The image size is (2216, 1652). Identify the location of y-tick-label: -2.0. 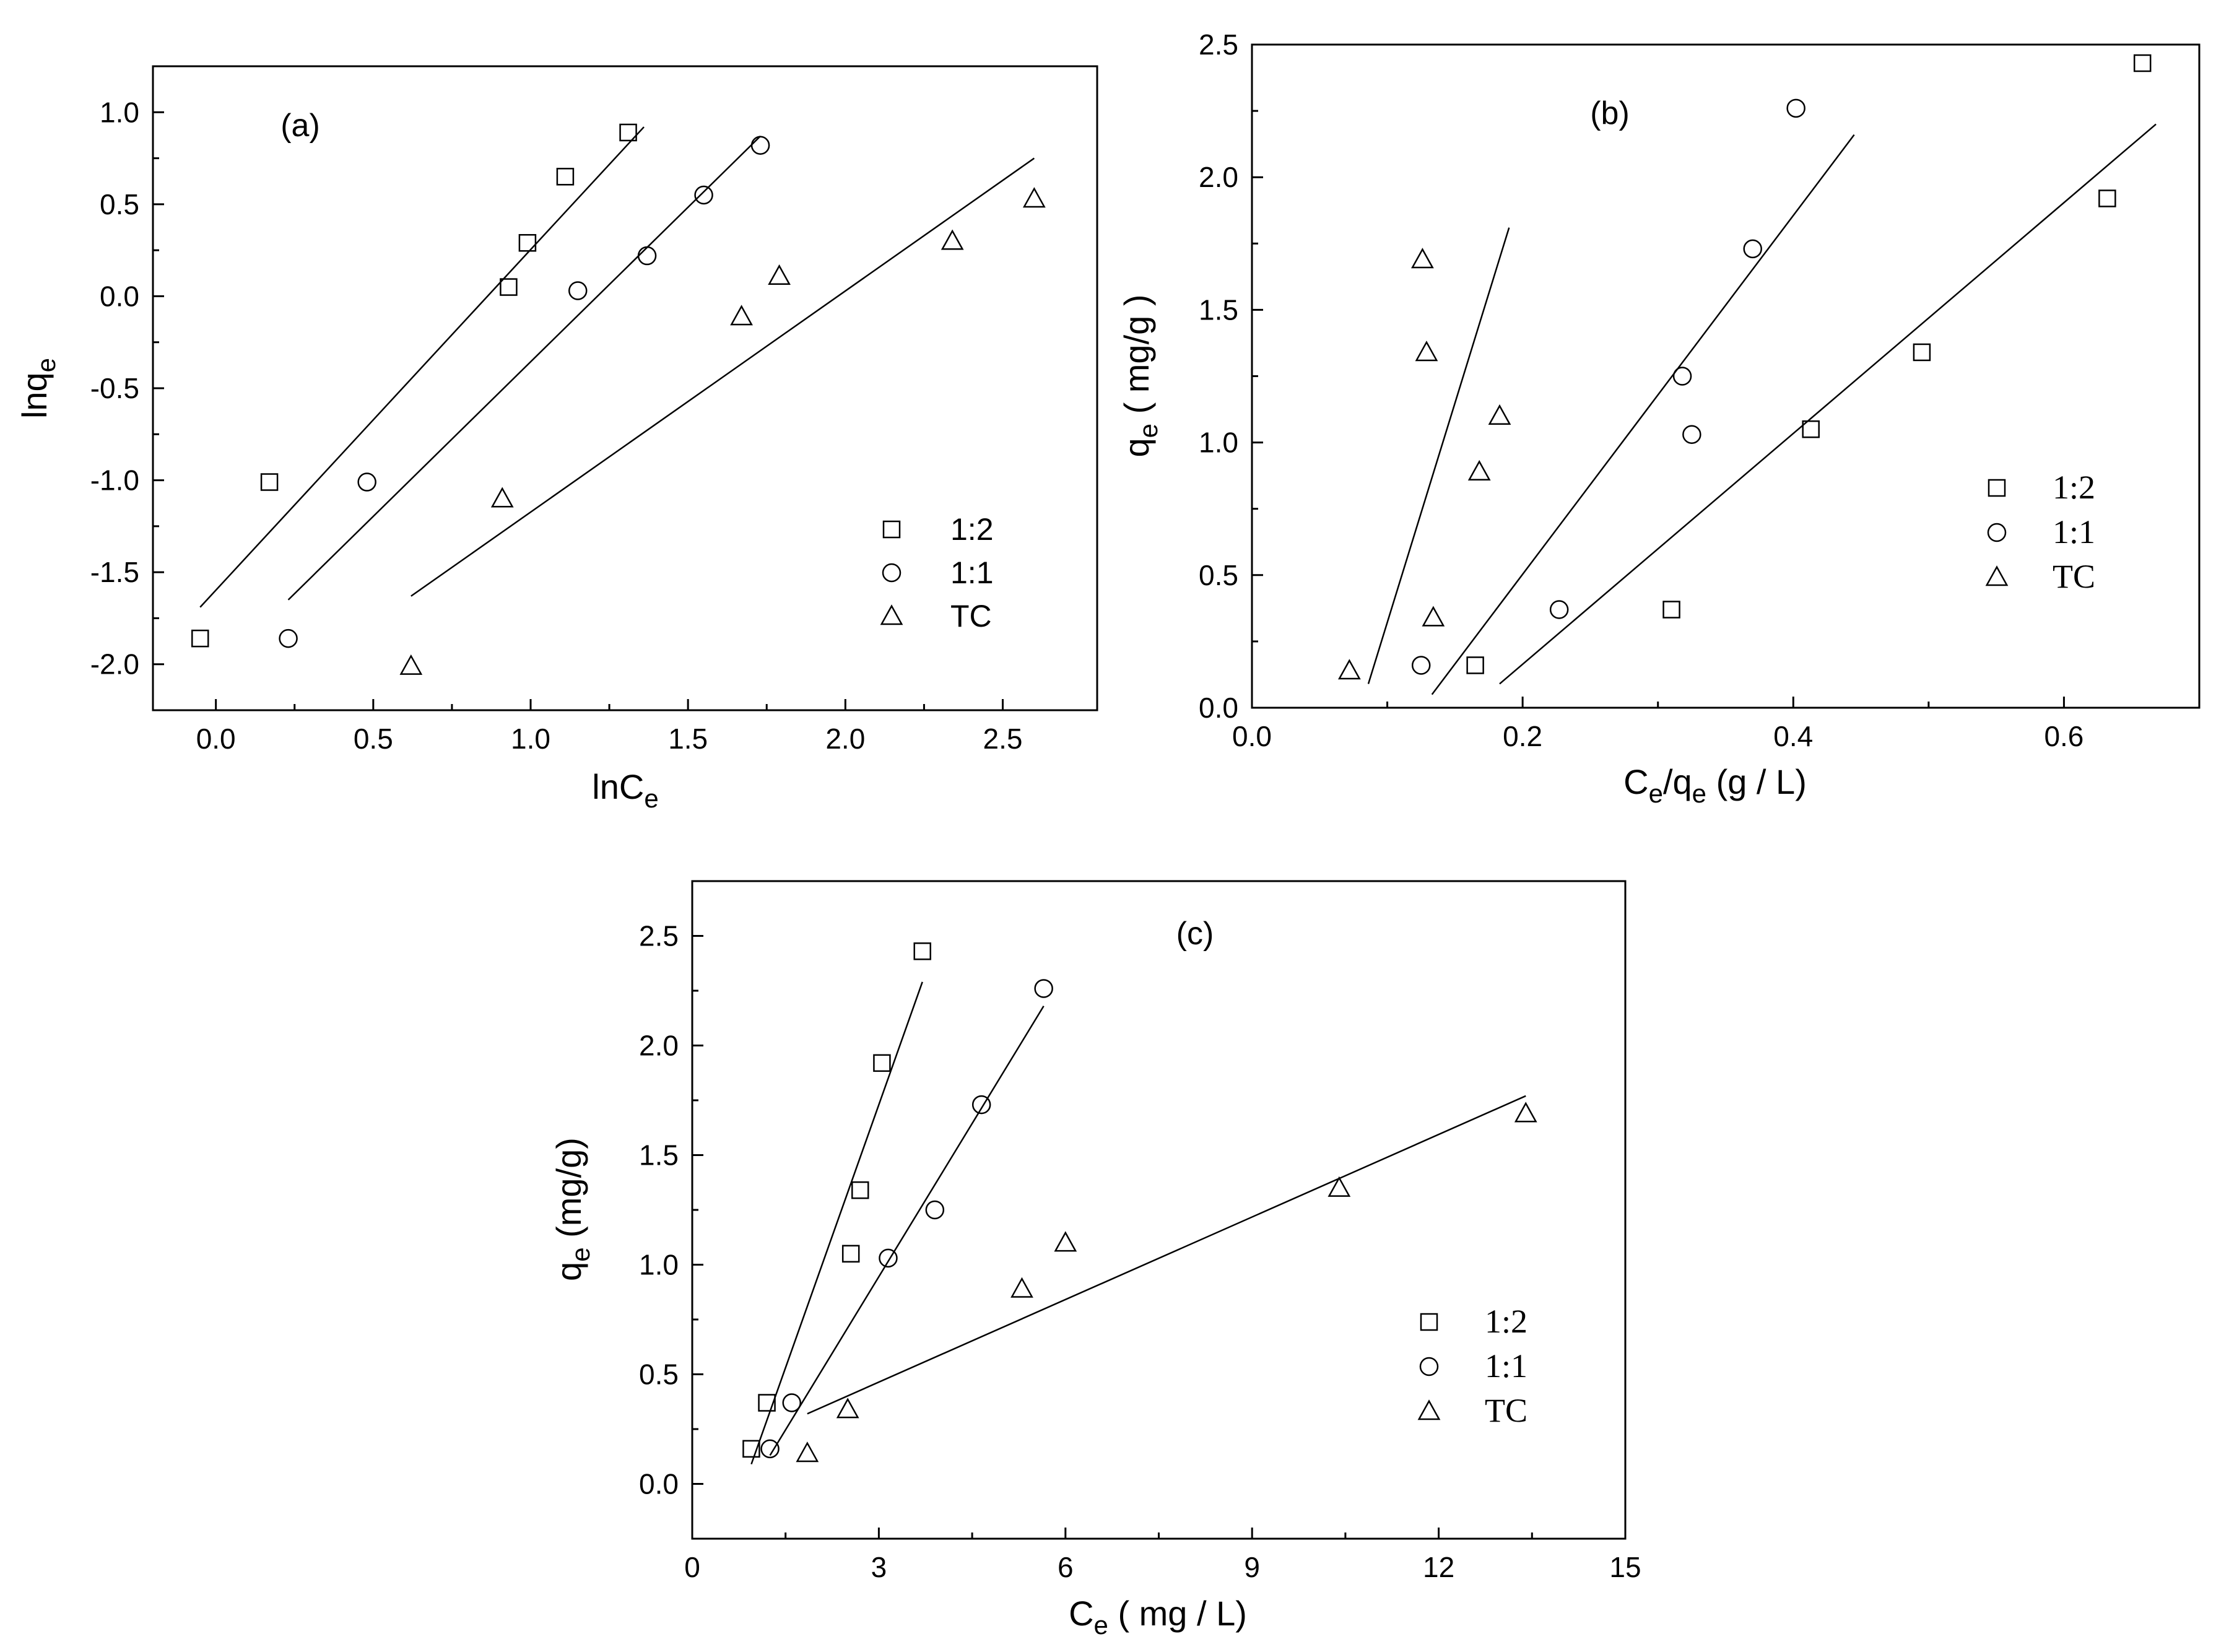
(114, 664).